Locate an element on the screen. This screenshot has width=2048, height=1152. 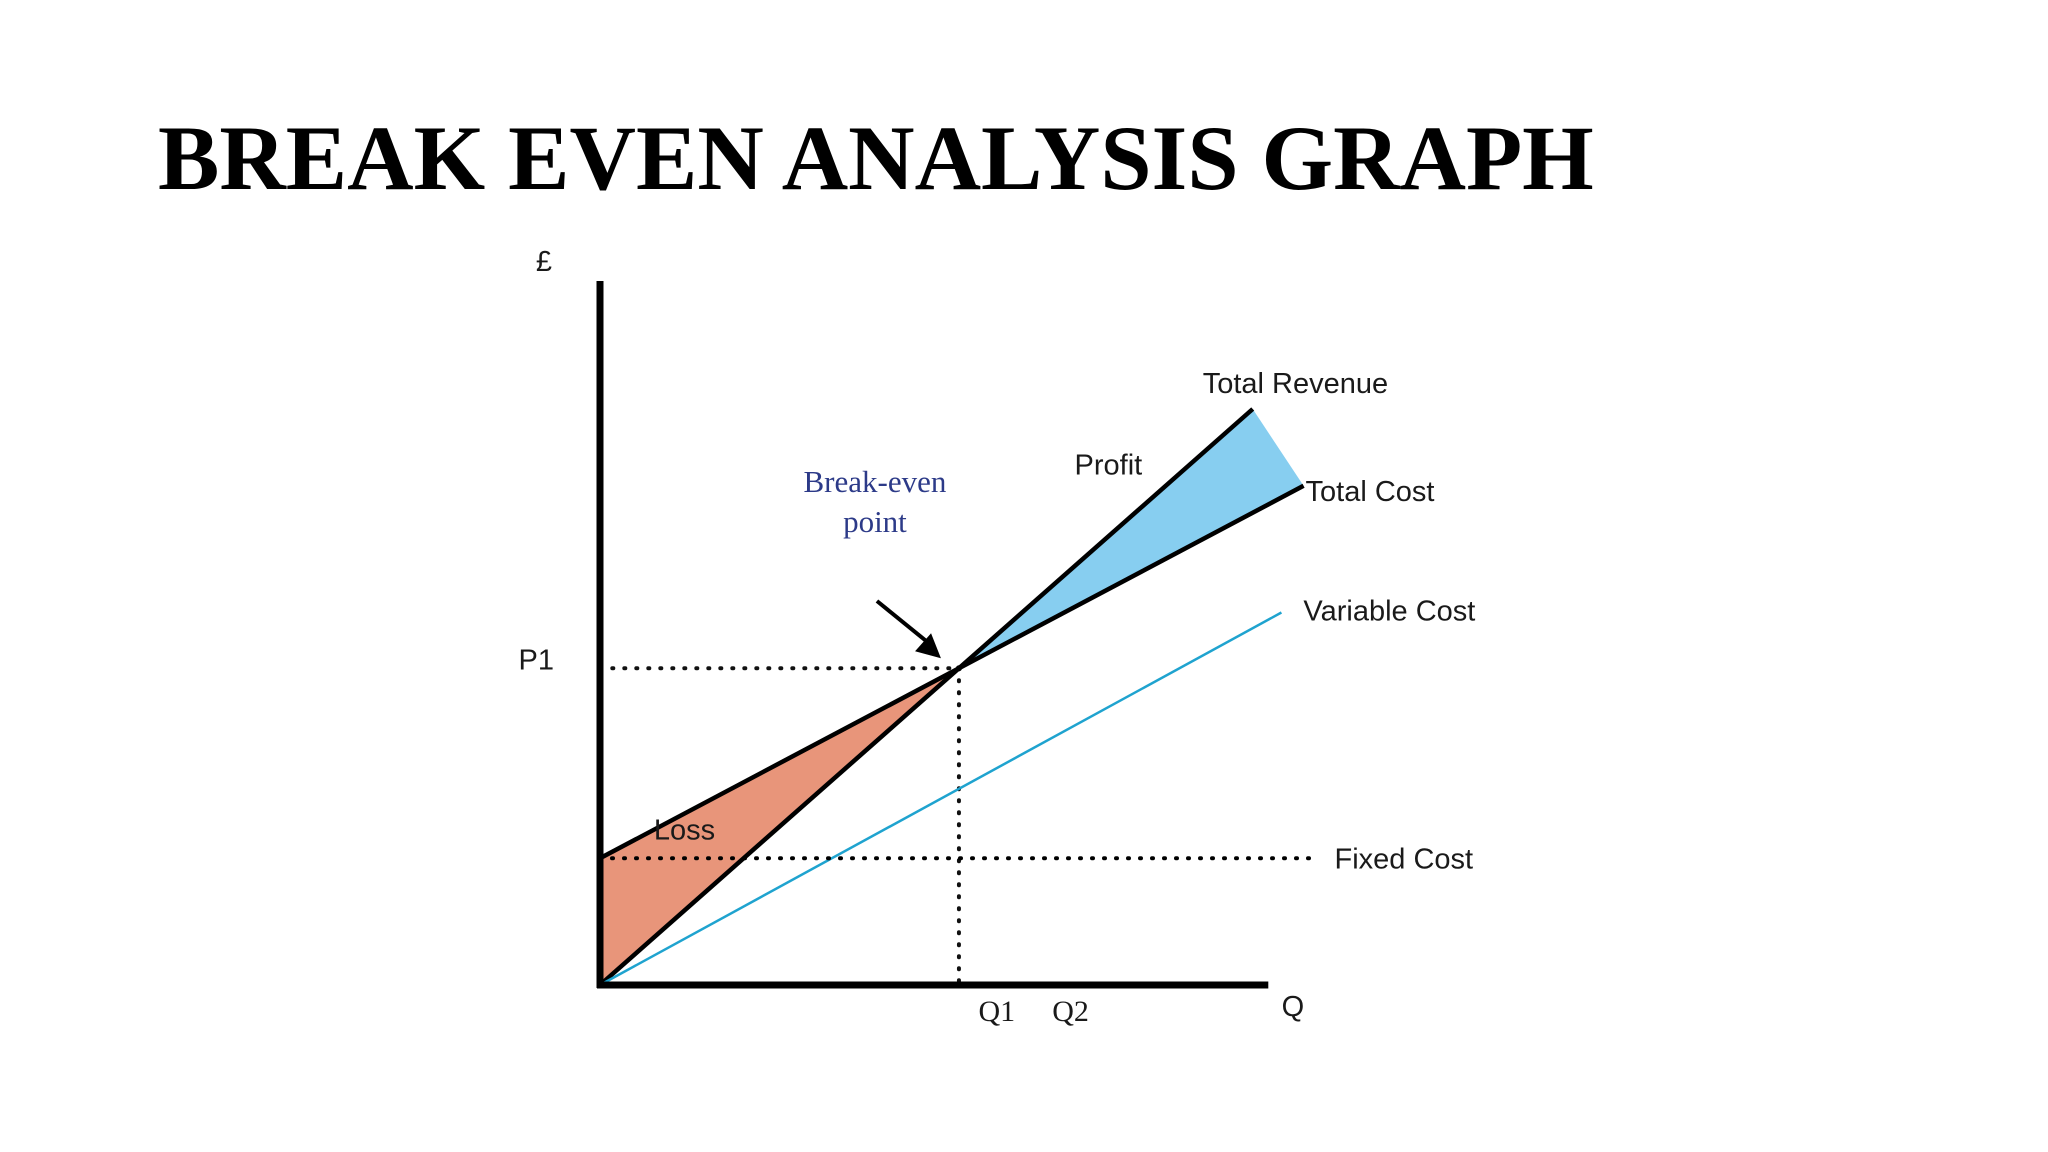
y-tick-p1: P1 is located at coordinates (536, 661).